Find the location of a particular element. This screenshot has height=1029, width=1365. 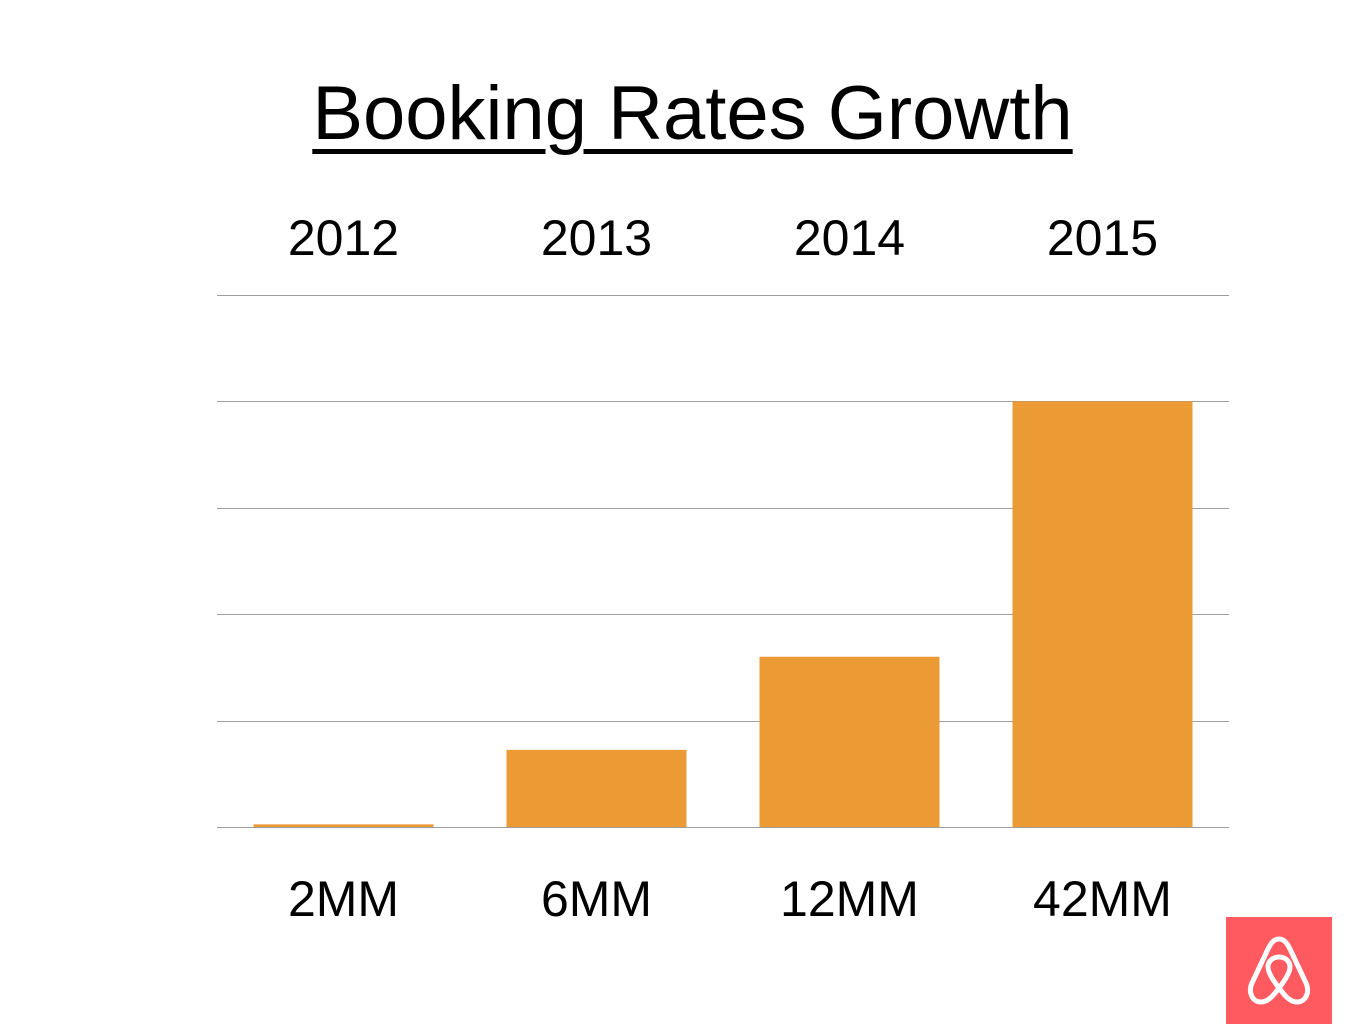

category-label: 2014 is located at coordinates (849, 238).